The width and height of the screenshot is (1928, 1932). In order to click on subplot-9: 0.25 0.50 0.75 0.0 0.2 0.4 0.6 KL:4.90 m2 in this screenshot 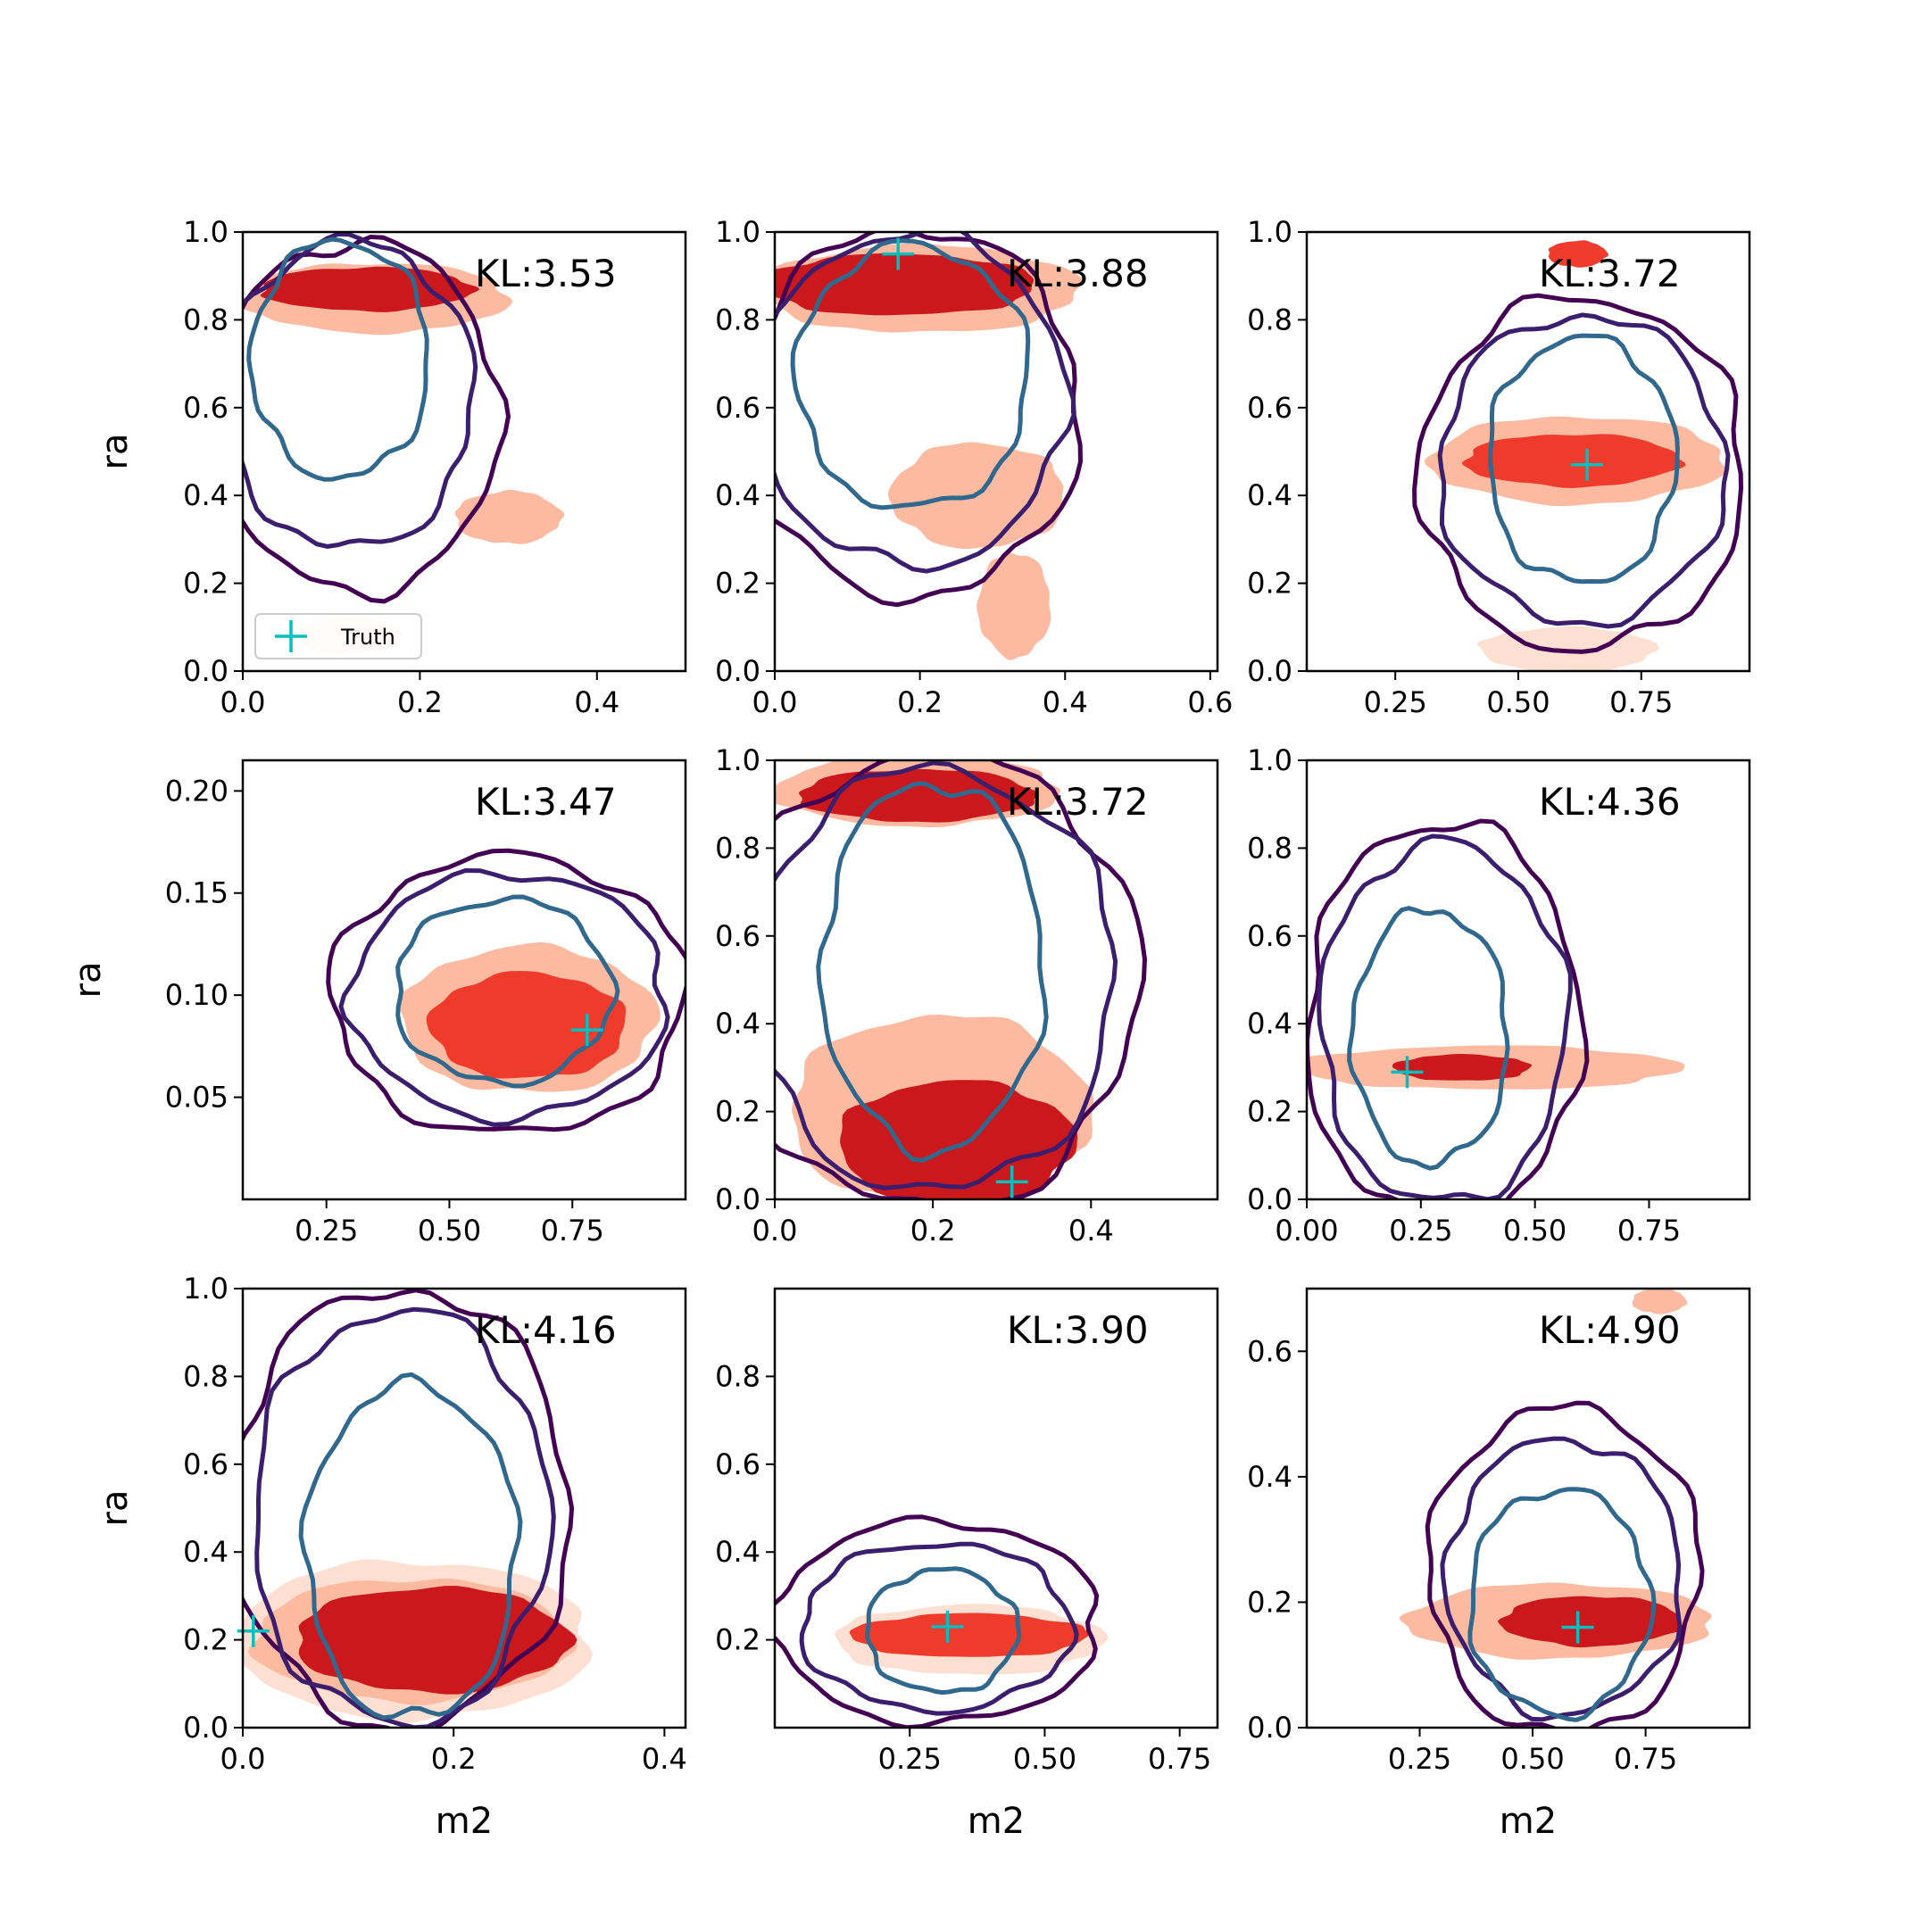, I will do `click(1499, 1564)`.